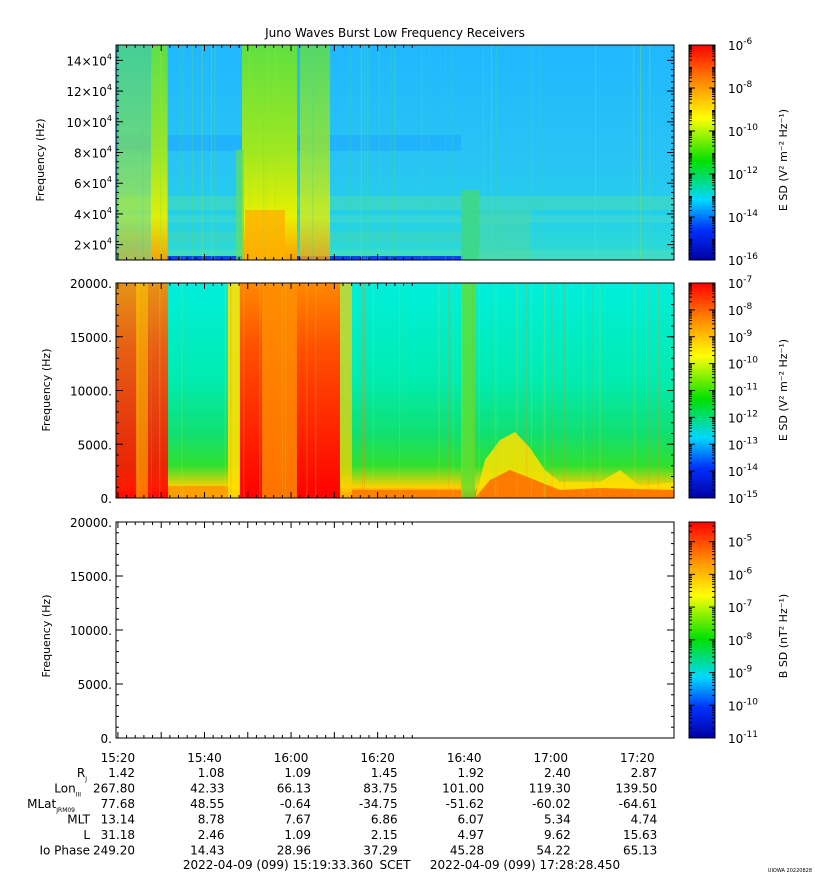 The image size is (815, 884). What do you see at coordinates (90, 215) in the screenshot?
I see `y-tick-mantissa: 4×10` at bounding box center [90, 215].